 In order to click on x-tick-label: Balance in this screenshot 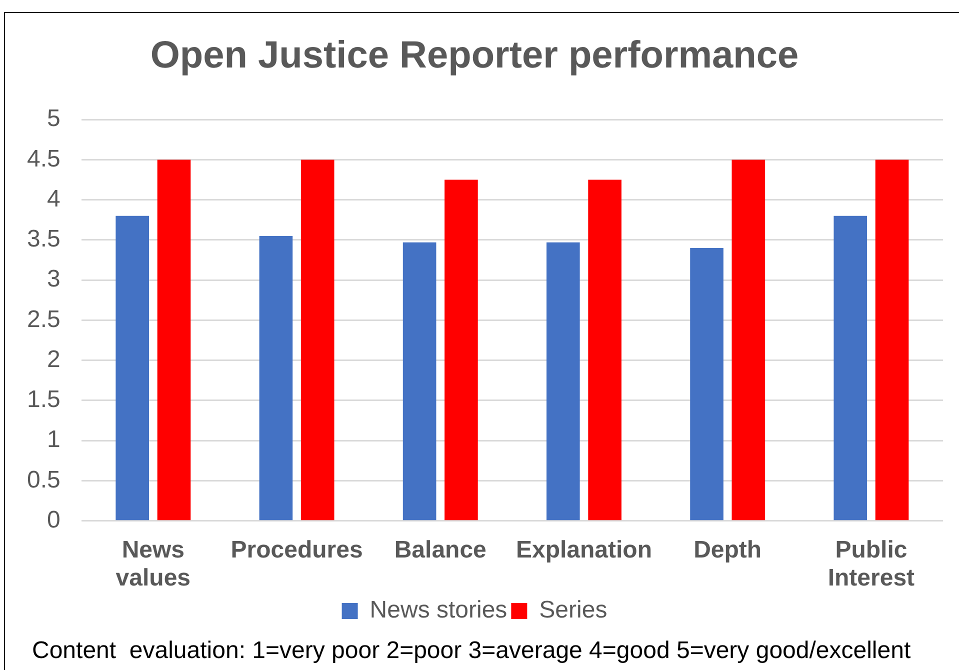, I will do `click(440, 550)`.